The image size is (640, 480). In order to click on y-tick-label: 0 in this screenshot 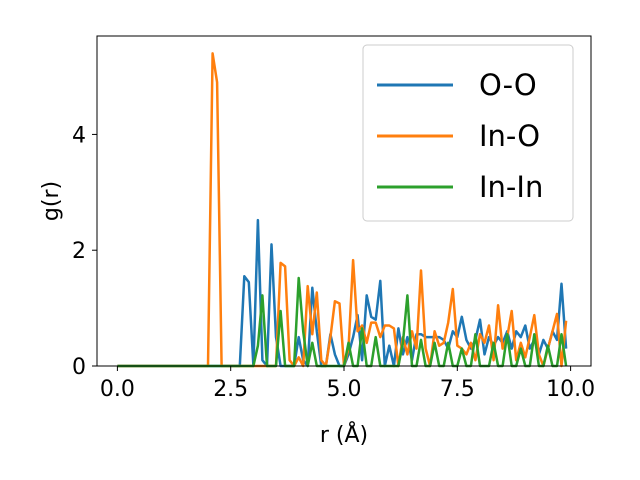, I will do `click(79, 367)`.